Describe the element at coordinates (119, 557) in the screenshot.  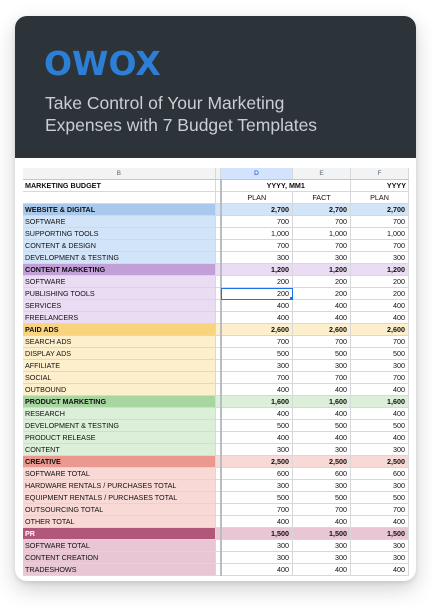
I see `item-label: CONTENT CREATION` at that location.